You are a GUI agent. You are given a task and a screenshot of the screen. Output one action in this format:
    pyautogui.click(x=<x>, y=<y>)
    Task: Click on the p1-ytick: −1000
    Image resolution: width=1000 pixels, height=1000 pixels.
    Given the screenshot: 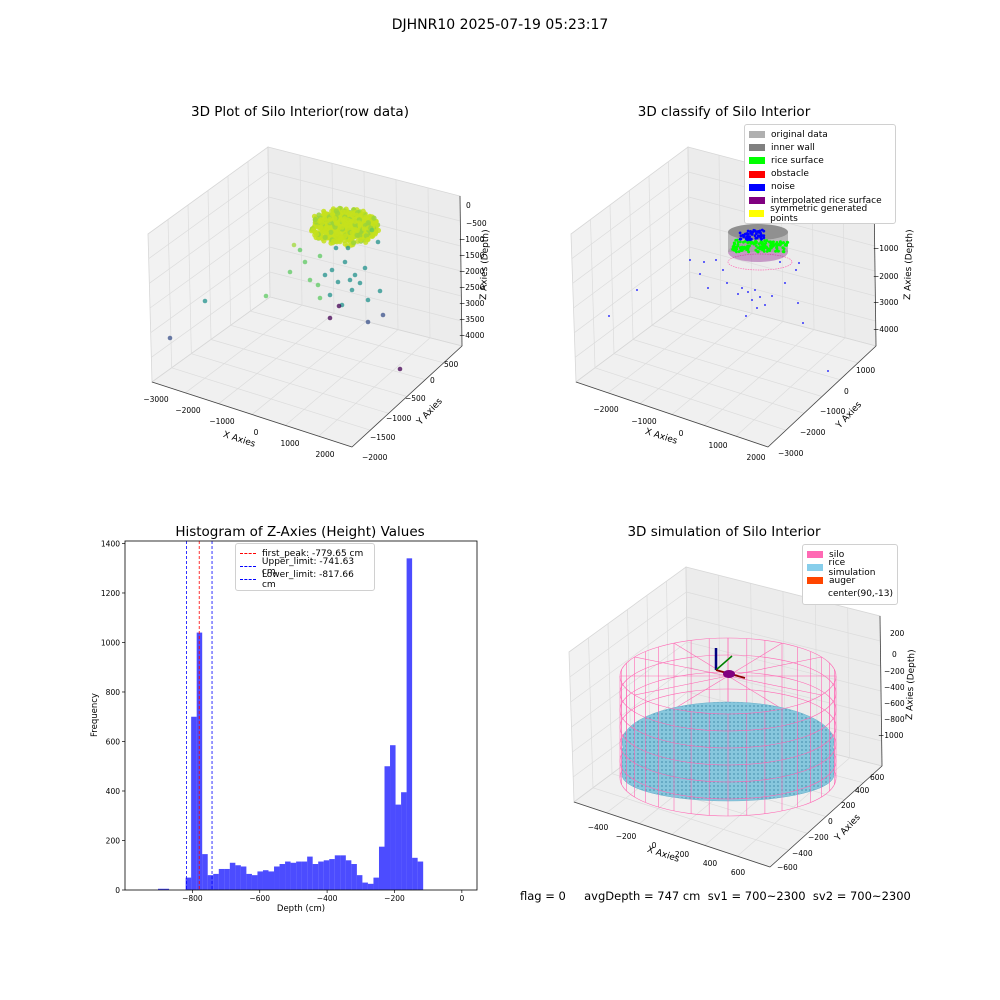 What is the action you would take?
    pyautogui.click(x=399, y=418)
    